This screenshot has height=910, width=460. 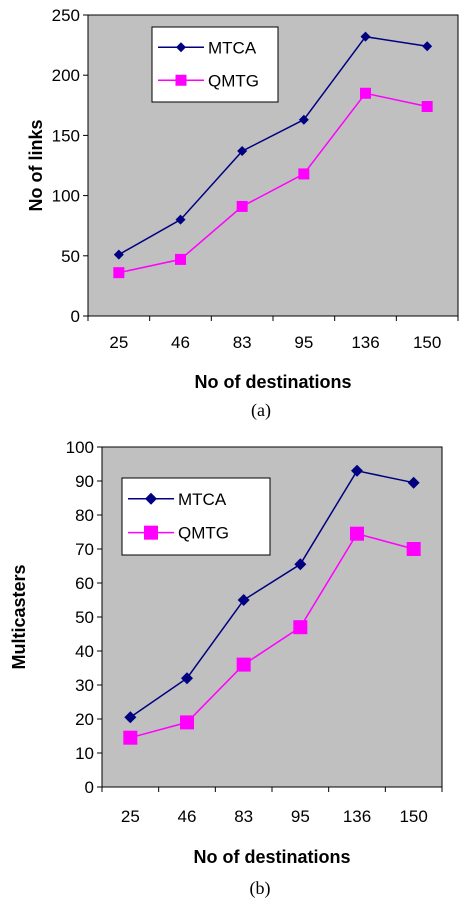 What do you see at coordinates (19, 616) in the screenshot?
I see `y-axis-title: Multicasters` at bounding box center [19, 616].